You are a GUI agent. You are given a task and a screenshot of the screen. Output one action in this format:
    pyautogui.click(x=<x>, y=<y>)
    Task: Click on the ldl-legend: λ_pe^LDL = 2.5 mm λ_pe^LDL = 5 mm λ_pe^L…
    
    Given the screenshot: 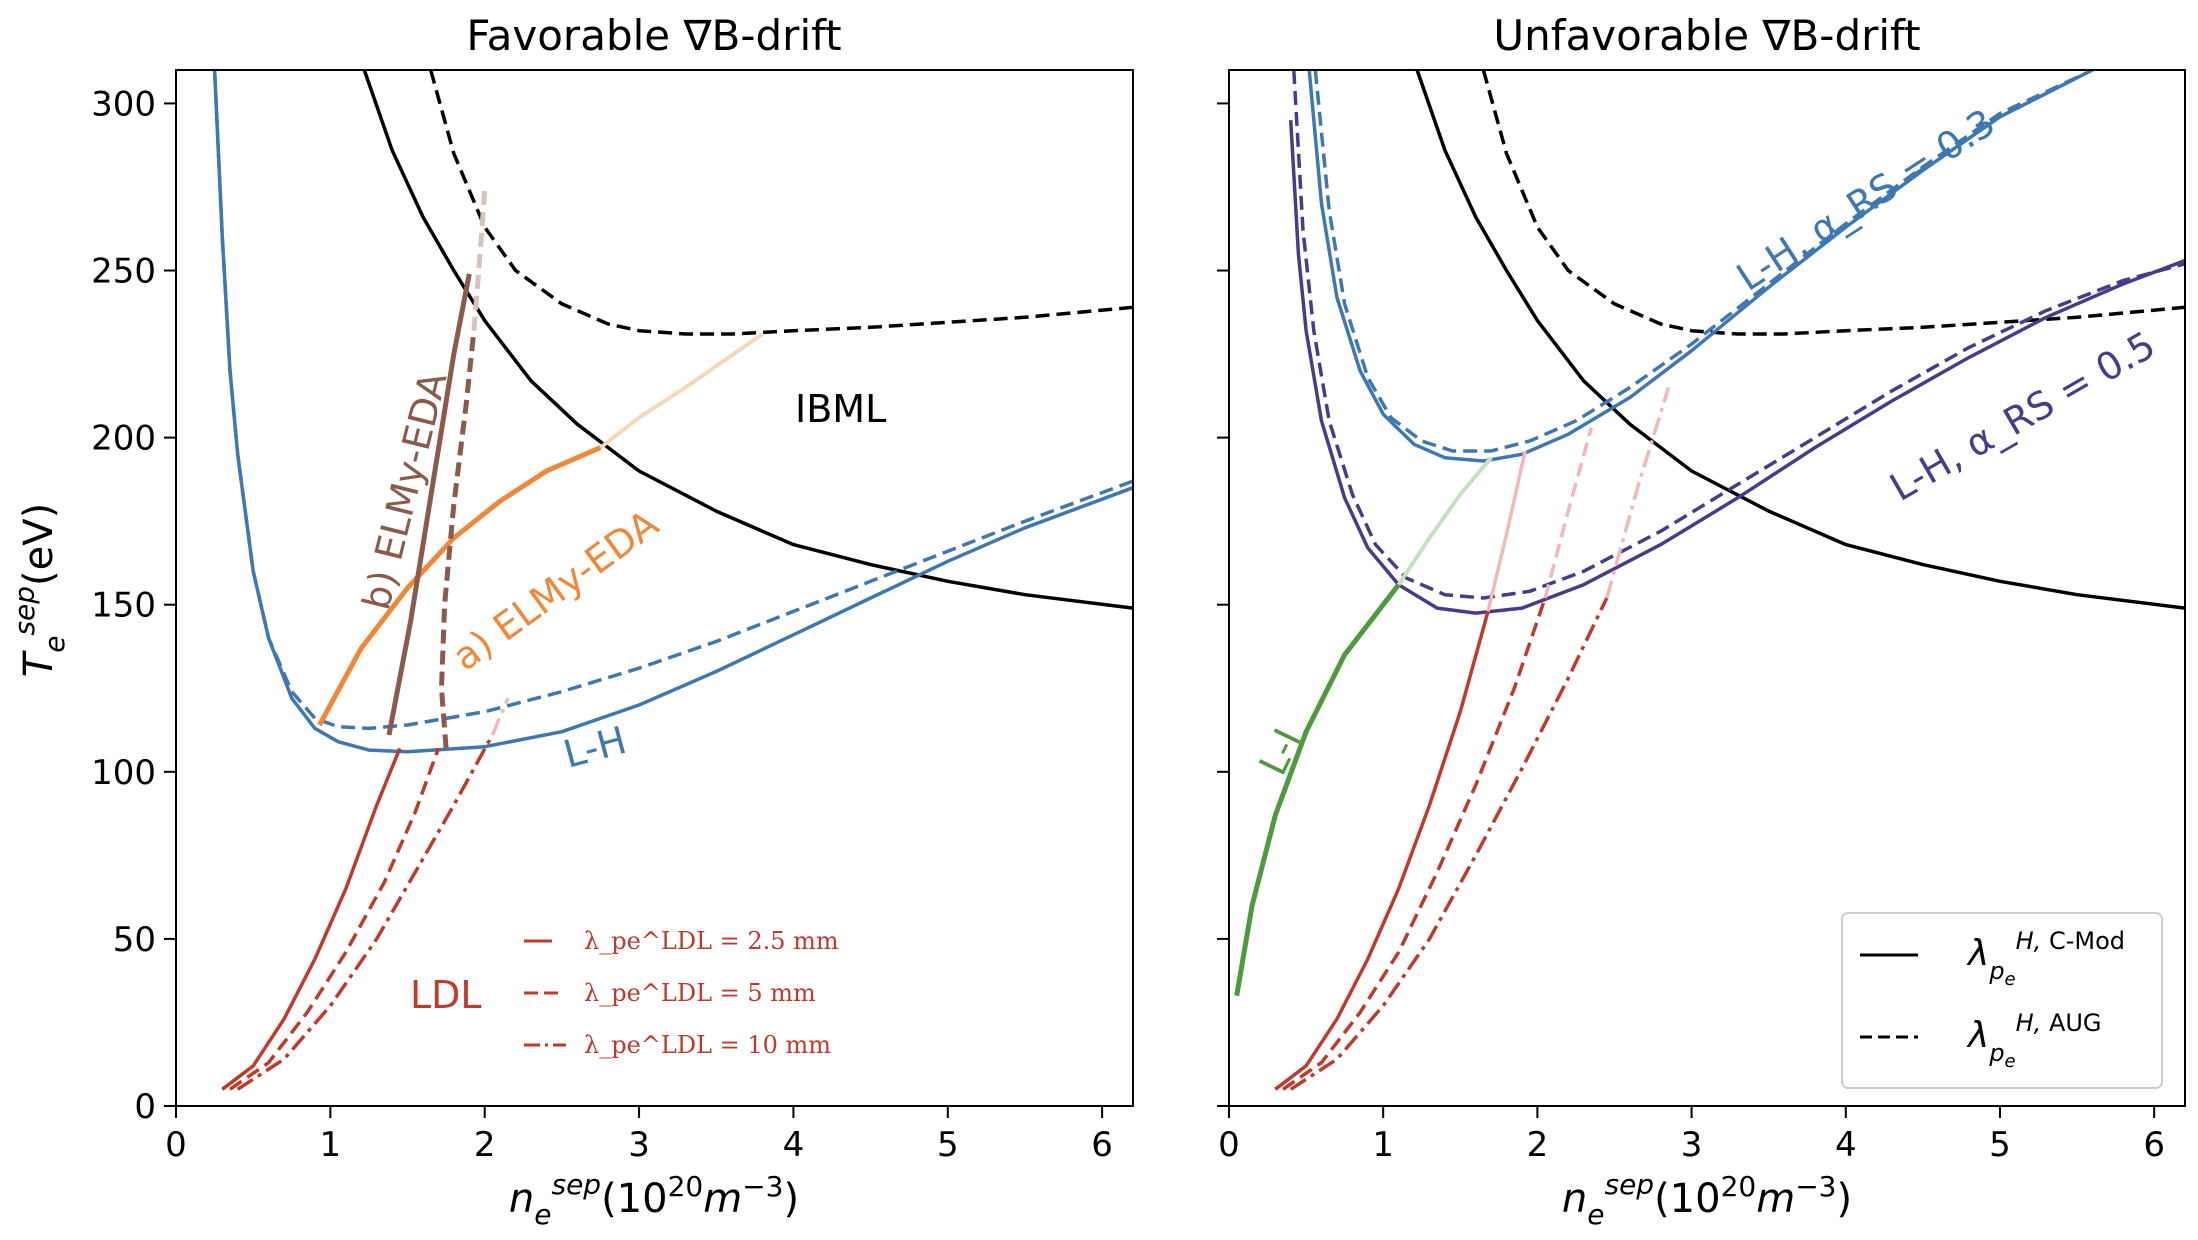 What is the action you would take?
    pyautogui.click(x=681, y=993)
    